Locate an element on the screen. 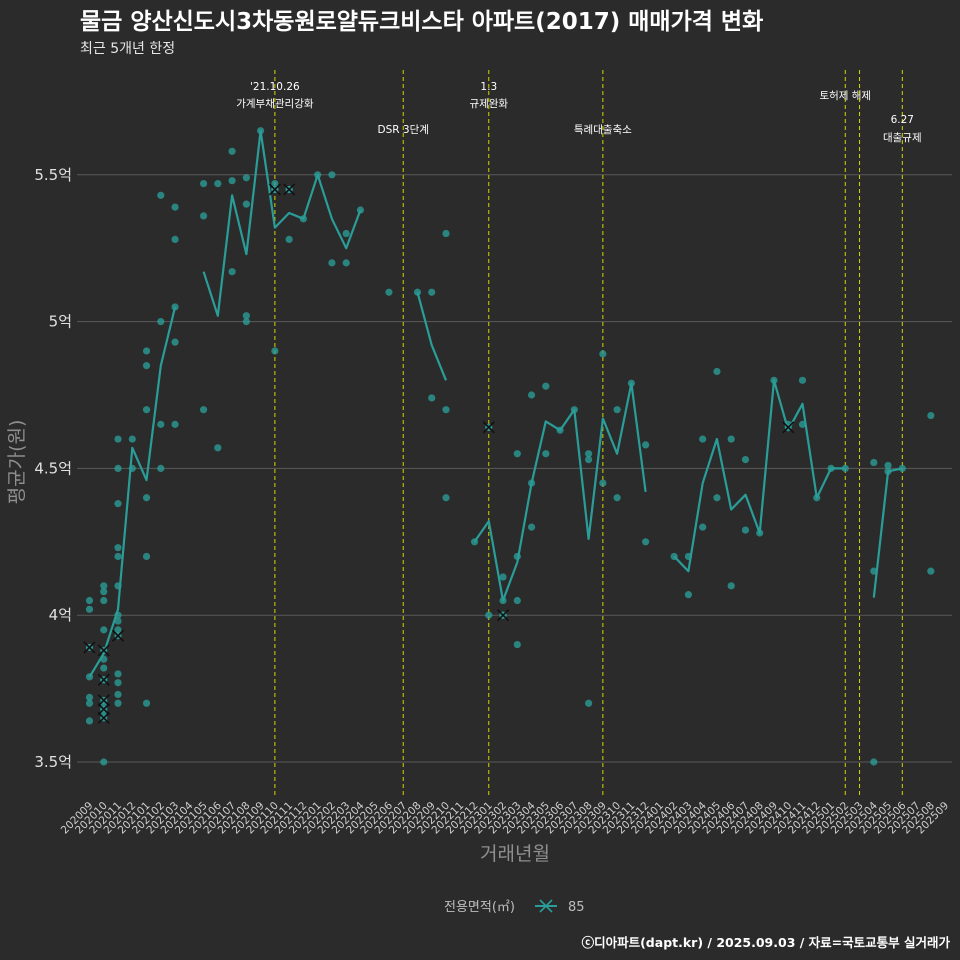 Image resolution: width=960 pixels, height=960 pixels. y-tick-label: 5억 is located at coordinates (60, 322).